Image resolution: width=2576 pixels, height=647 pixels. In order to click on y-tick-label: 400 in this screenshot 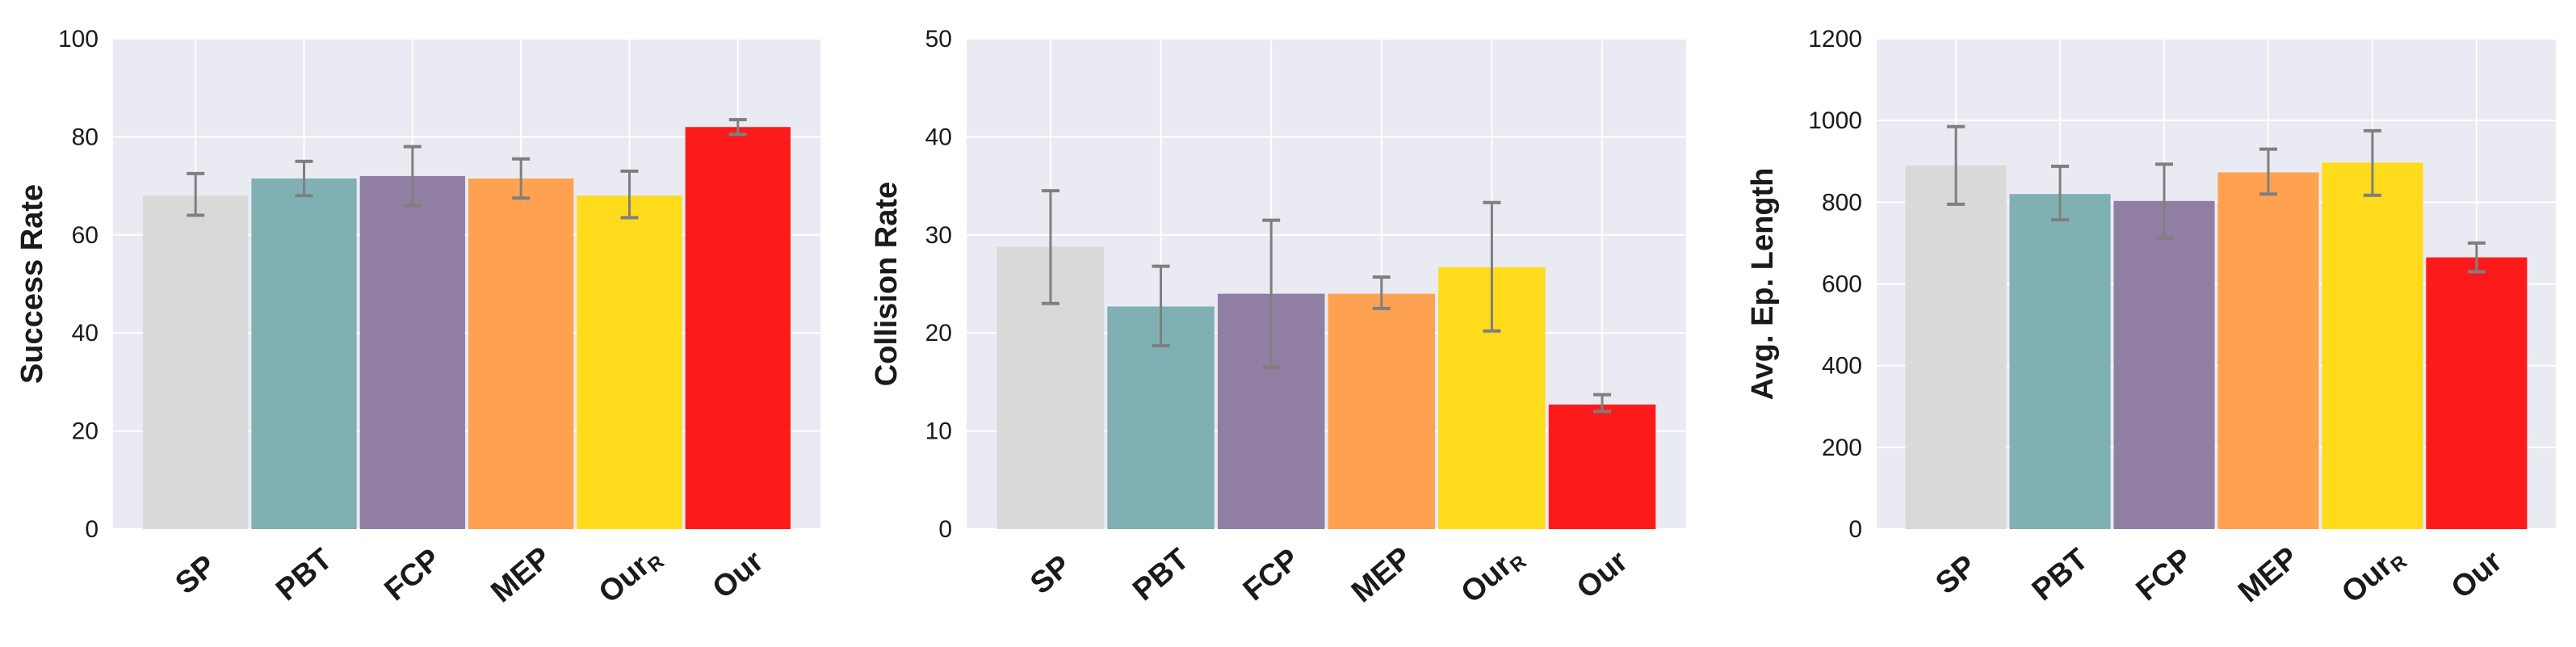, I will do `click(1842, 366)`.